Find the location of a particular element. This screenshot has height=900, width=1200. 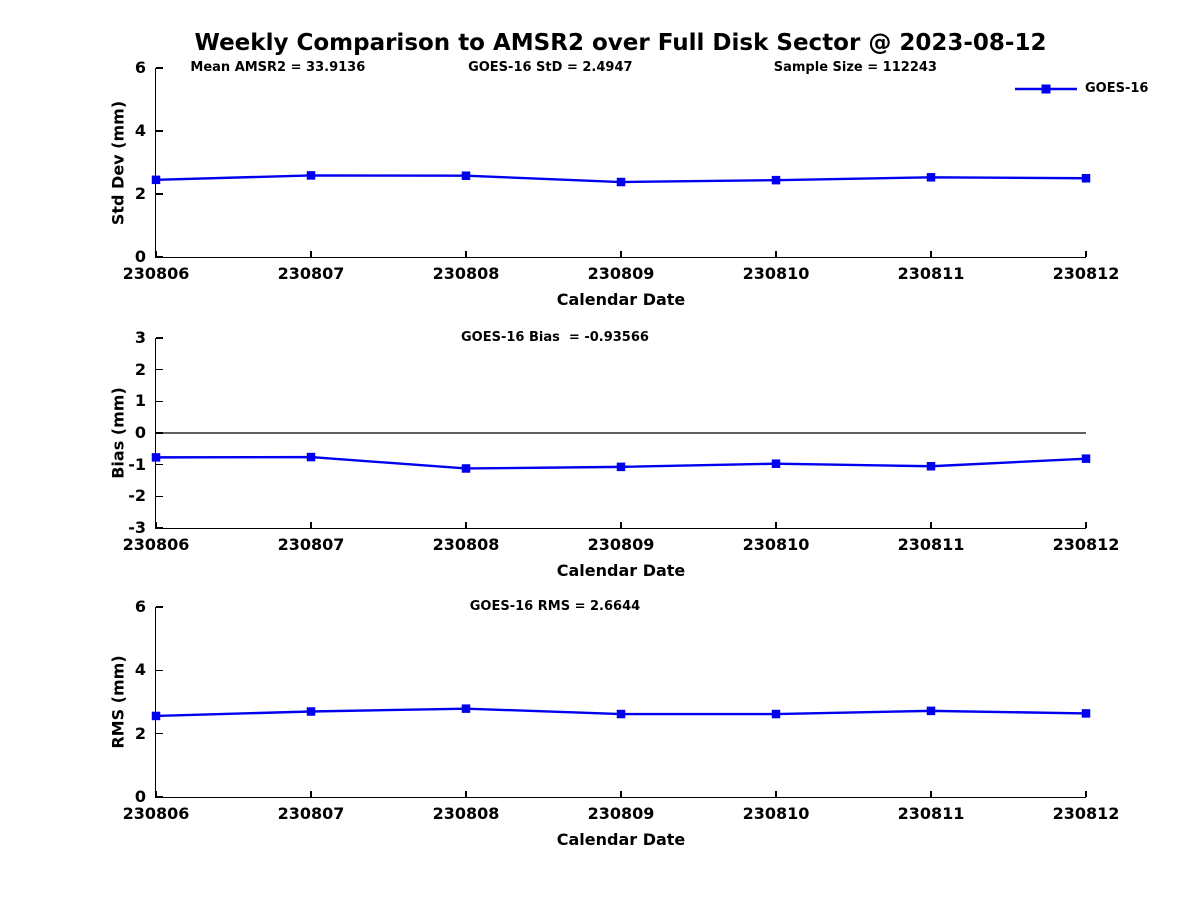

annotation: GOES-16 Bias = -0.93566 is located at coordinates (555, 337).